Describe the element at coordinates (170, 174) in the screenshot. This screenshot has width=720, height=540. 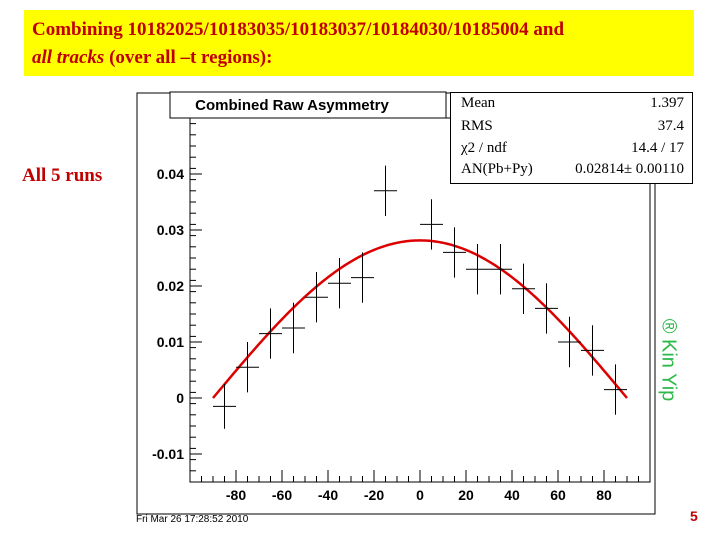
I see `y-tick-label: 0.04` at that location.